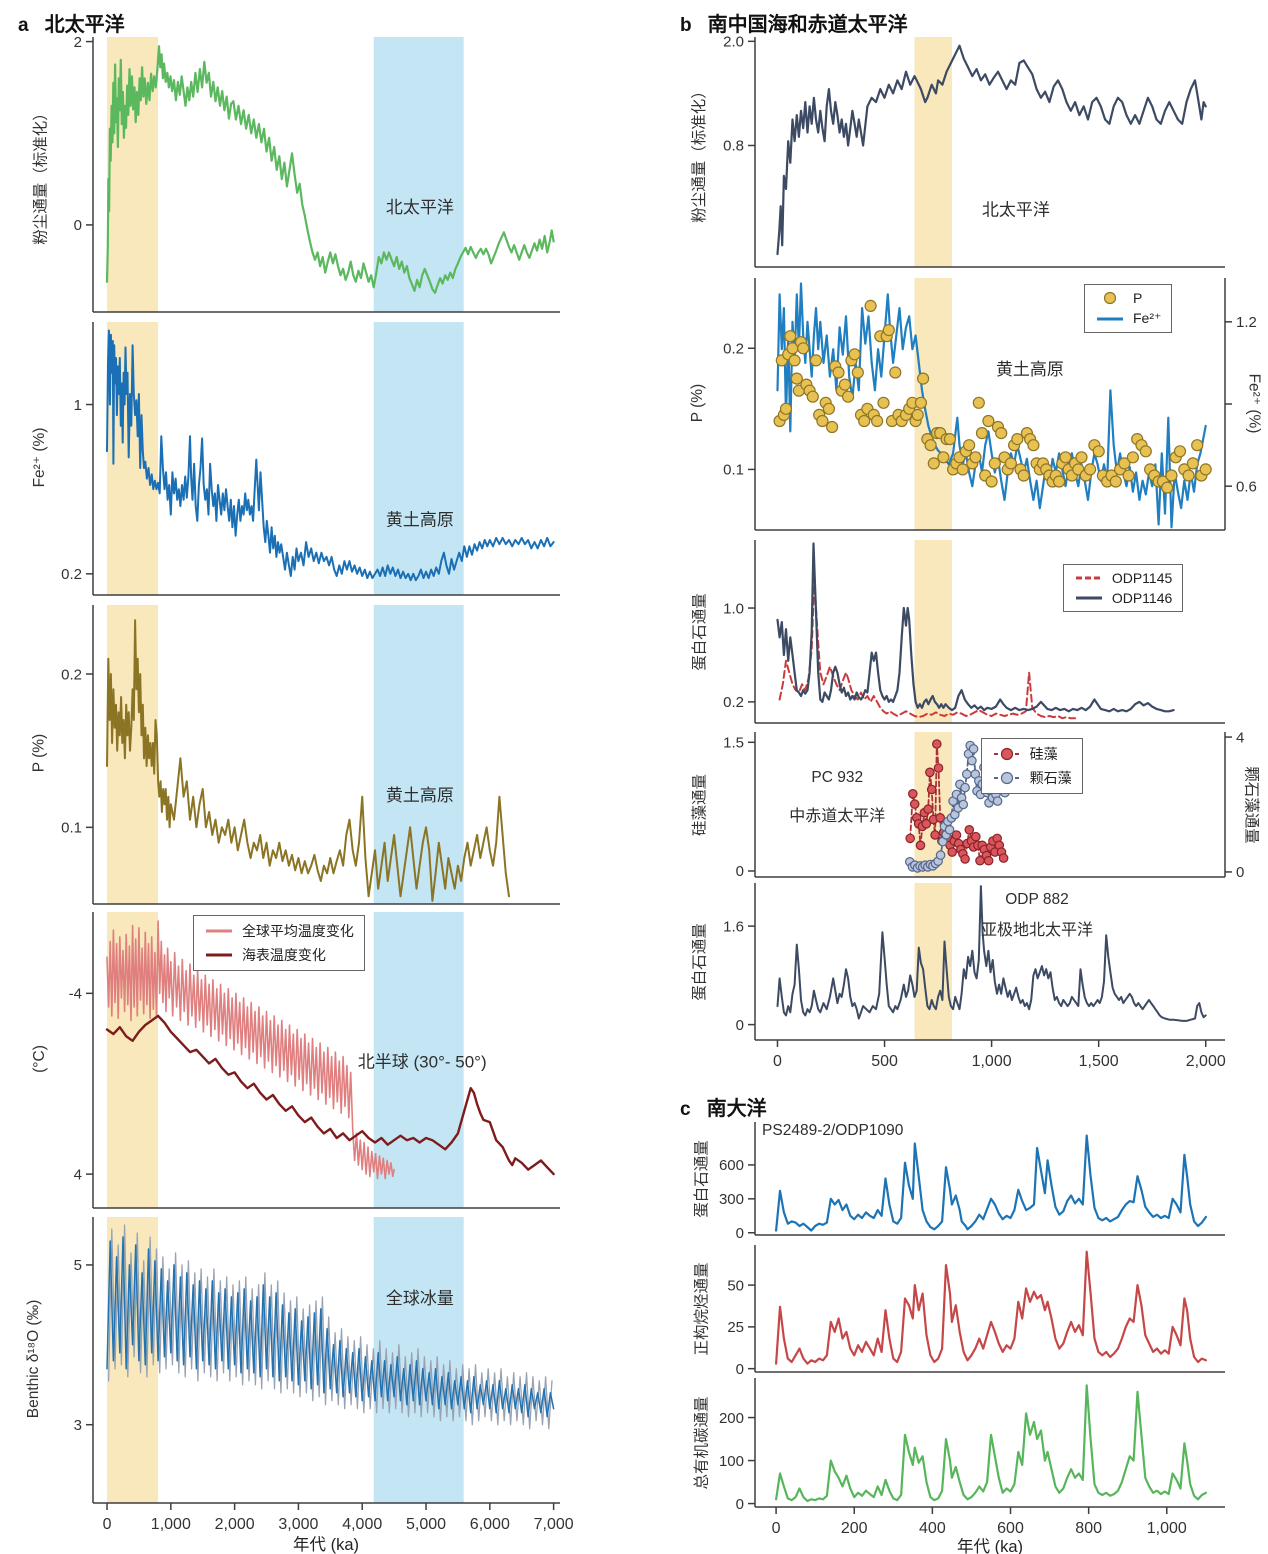  Describe the element at coordinates (731, 1461) in the screenshot. I see `y-tick-label: 100` at that location.